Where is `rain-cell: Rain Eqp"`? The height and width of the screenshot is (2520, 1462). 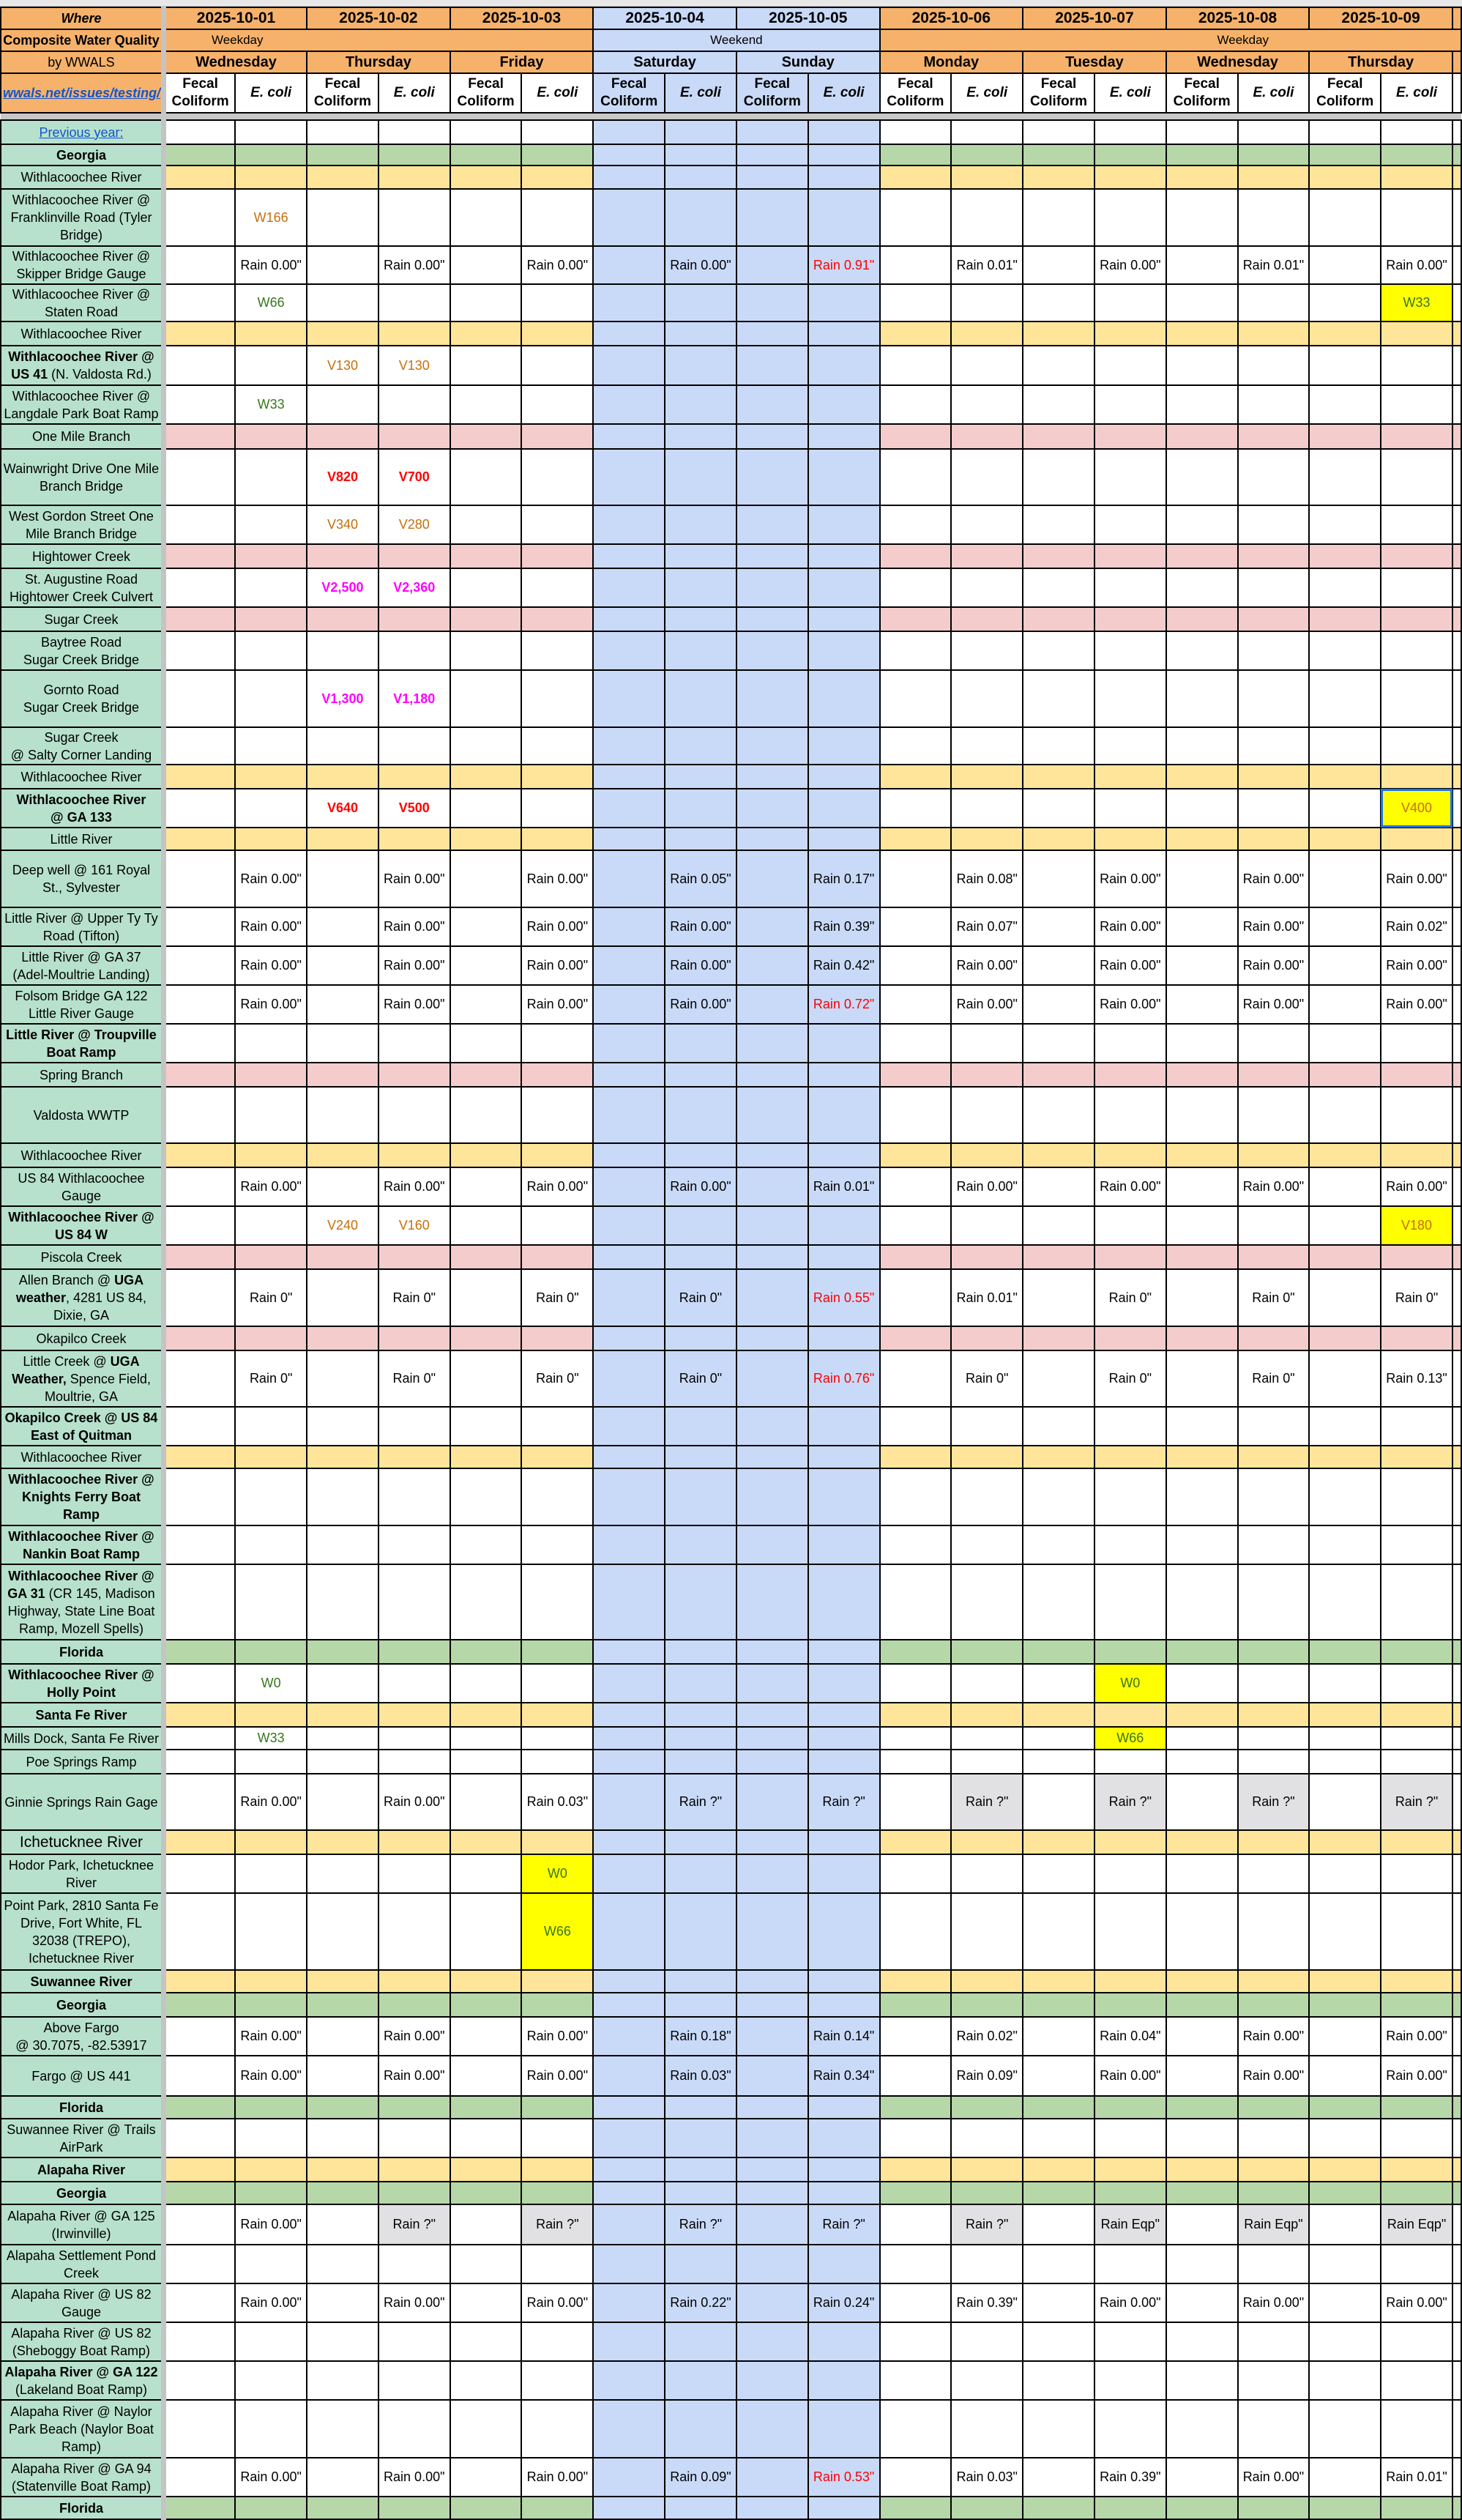 rain-cell: Rain Eqp" is located at coordinates (1273, 2224).